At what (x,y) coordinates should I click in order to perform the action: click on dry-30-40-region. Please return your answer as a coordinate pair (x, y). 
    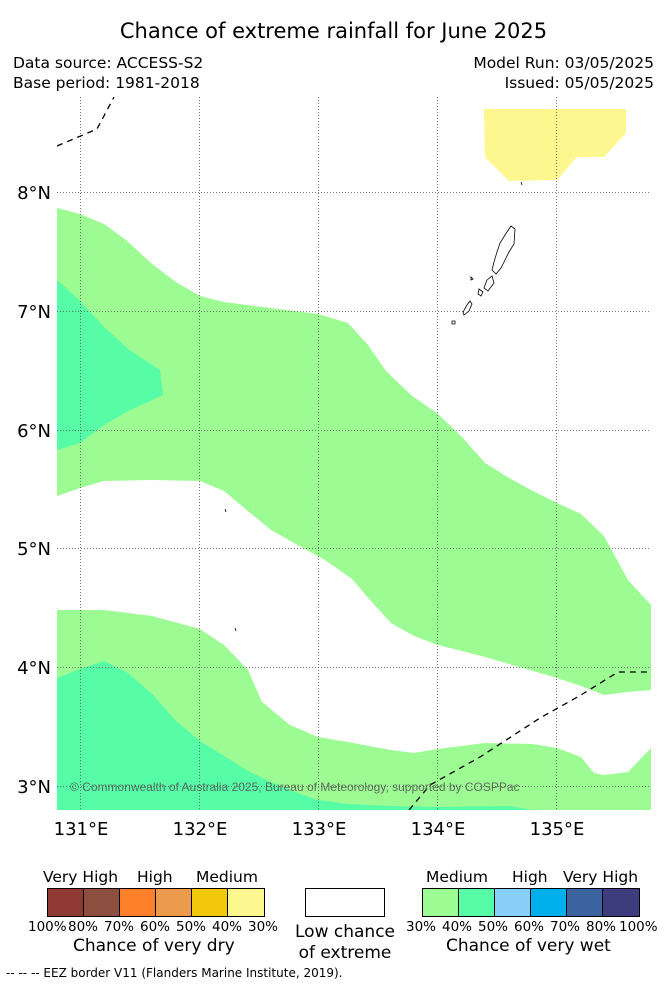
    Looking at the image, I should click on (555, 145).